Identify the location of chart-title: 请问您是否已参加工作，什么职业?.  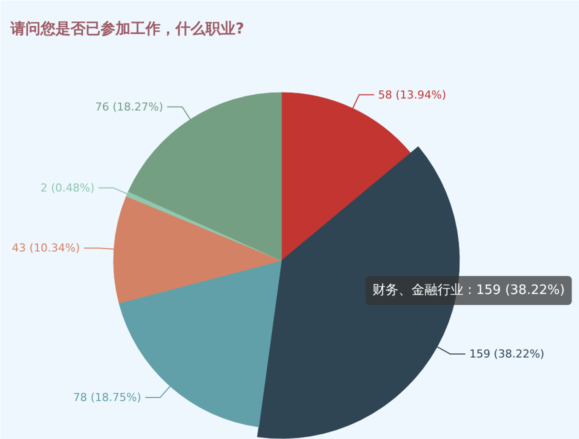
(127, 29).